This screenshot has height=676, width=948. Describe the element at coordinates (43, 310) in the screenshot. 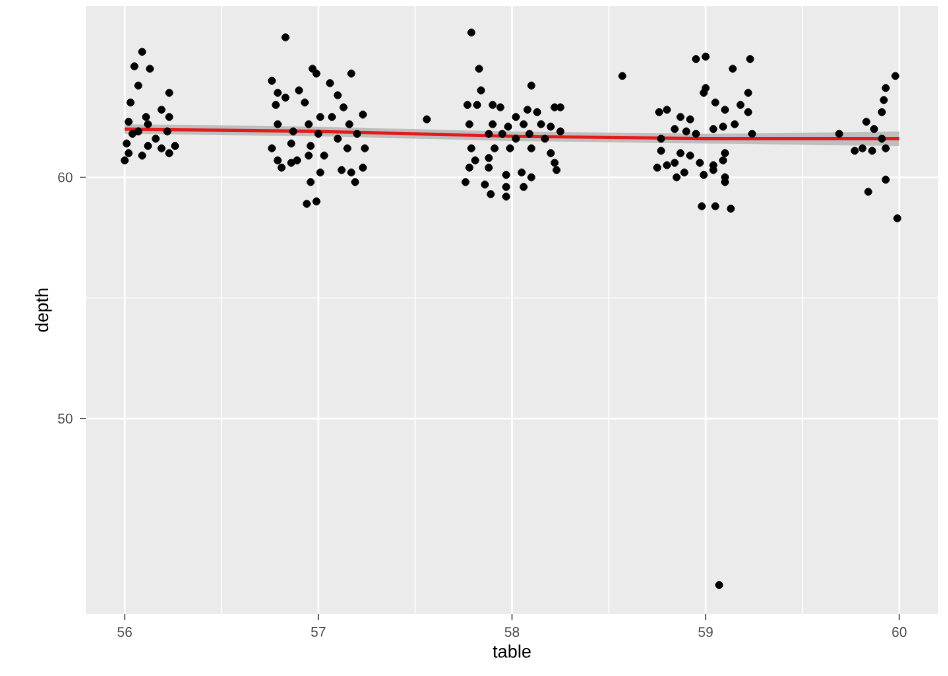

I see `y-axis-title: depth` at that location.